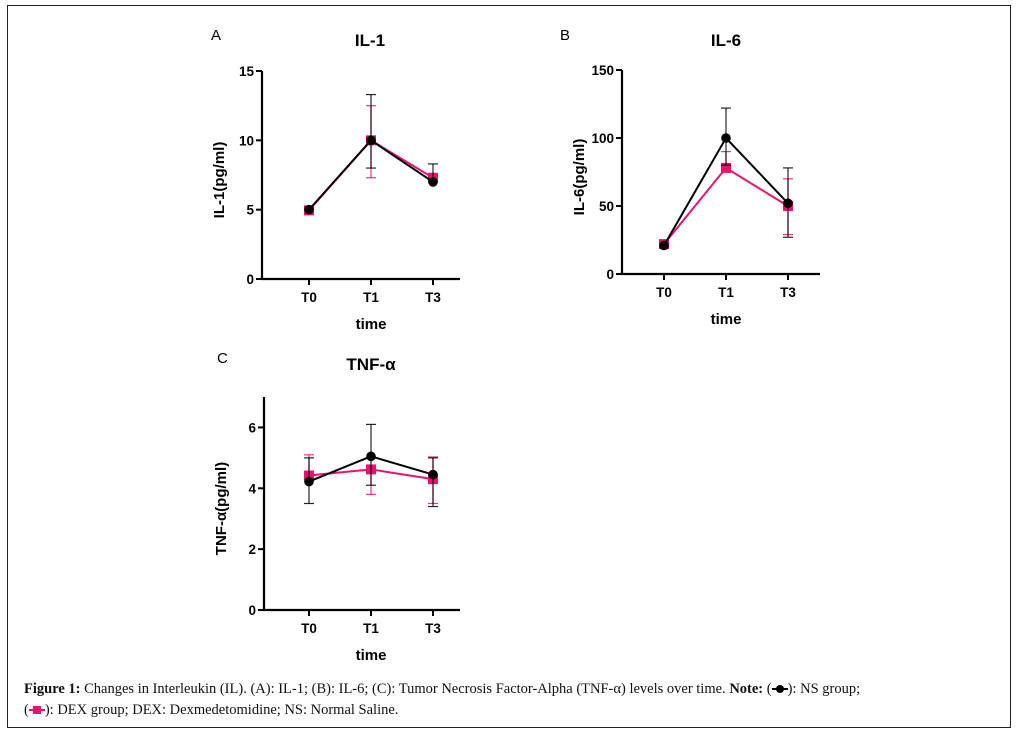 The width and height of the screenshot is (1021, 741). What do you see at coordinates (579, 177) in the screenshot?
I see `y-axis-label: IL-6(pg/ml)` at bounding box center [579, 177].